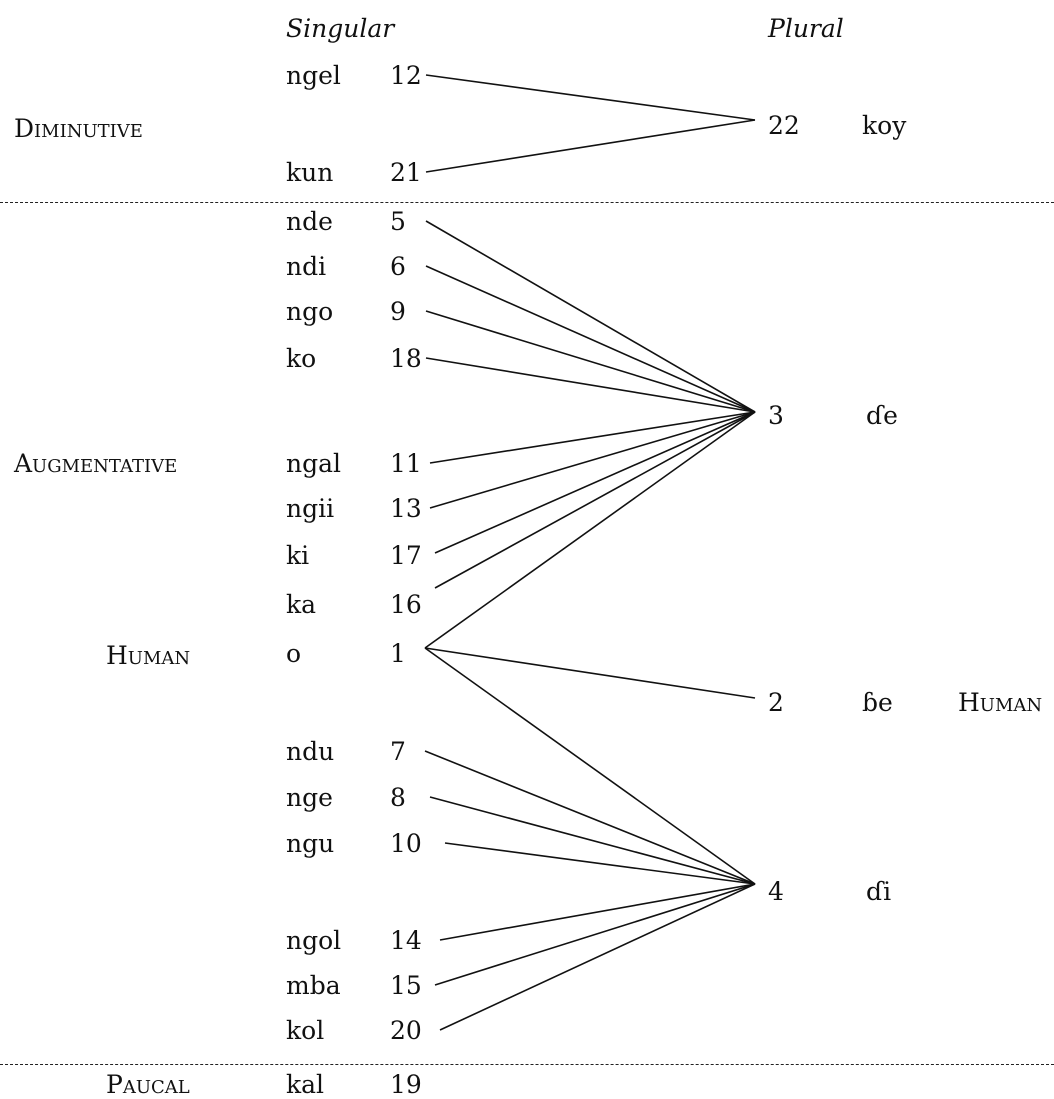 This screenshot has width=1054, height=1099. What do you see at coordinates (310, 172) in the screenshot?
I see `singular-prefix-21: kun` at bounding box center [310, 172].